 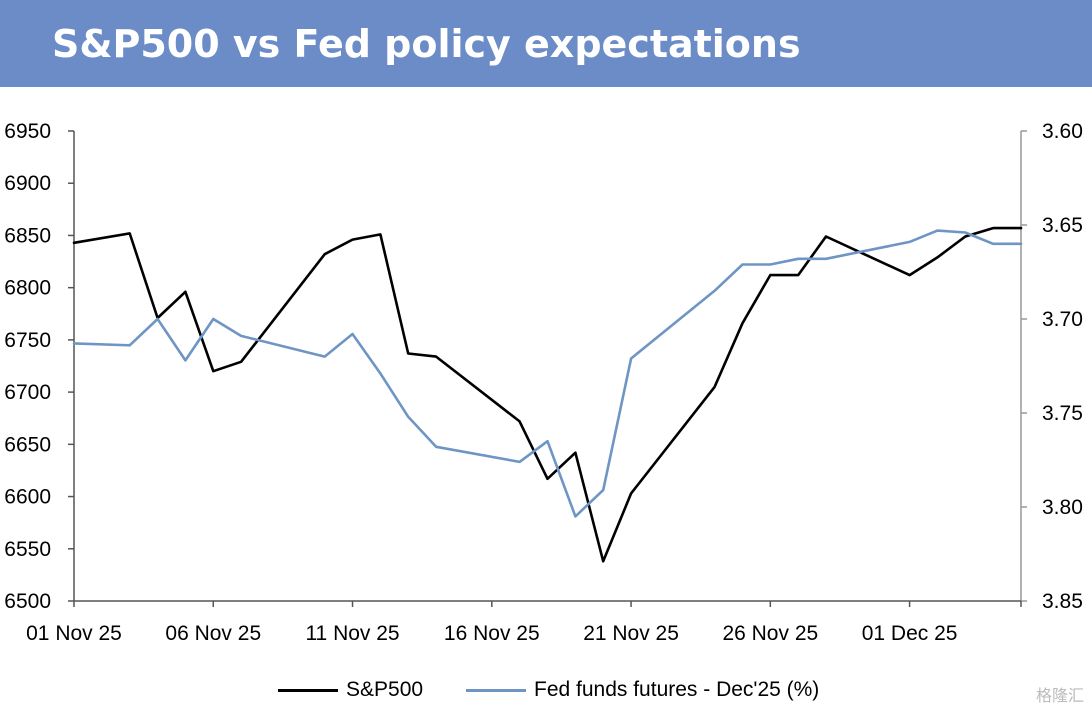 I want to click on title-bar: S&P500 vs Fed policy expectations, so click(x=546, y=43).